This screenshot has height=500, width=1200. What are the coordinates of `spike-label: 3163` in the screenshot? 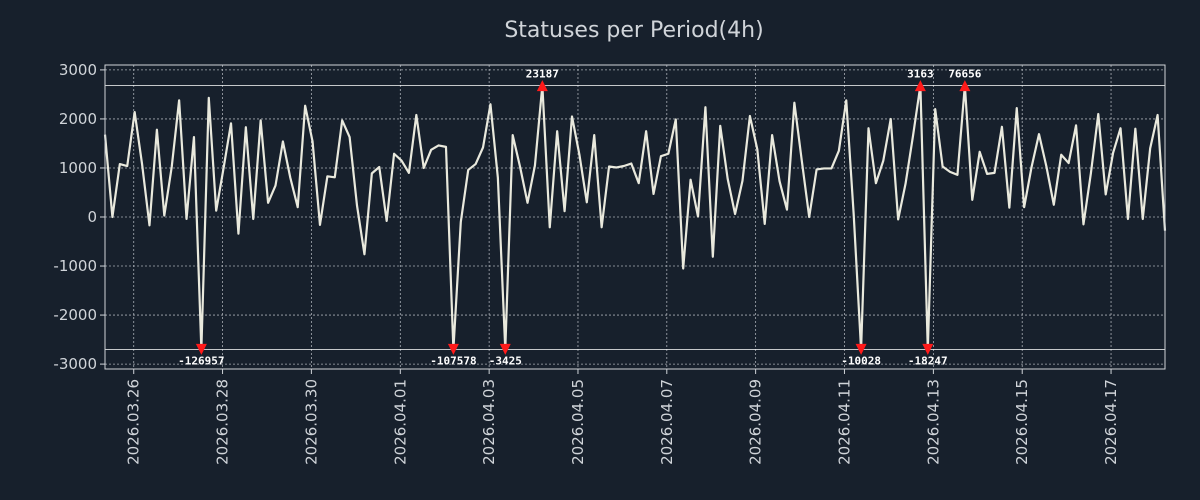 It's located at (920, 74).